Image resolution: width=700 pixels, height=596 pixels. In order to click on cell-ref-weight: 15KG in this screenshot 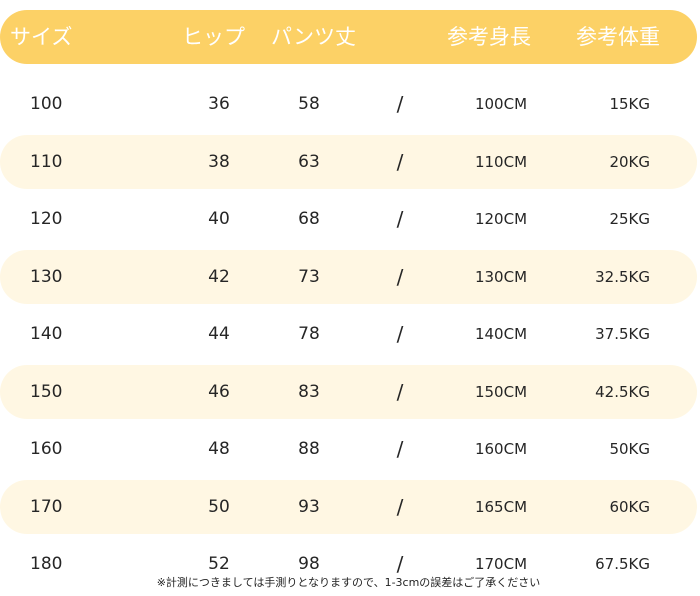, I will do `click(629, 104)`.